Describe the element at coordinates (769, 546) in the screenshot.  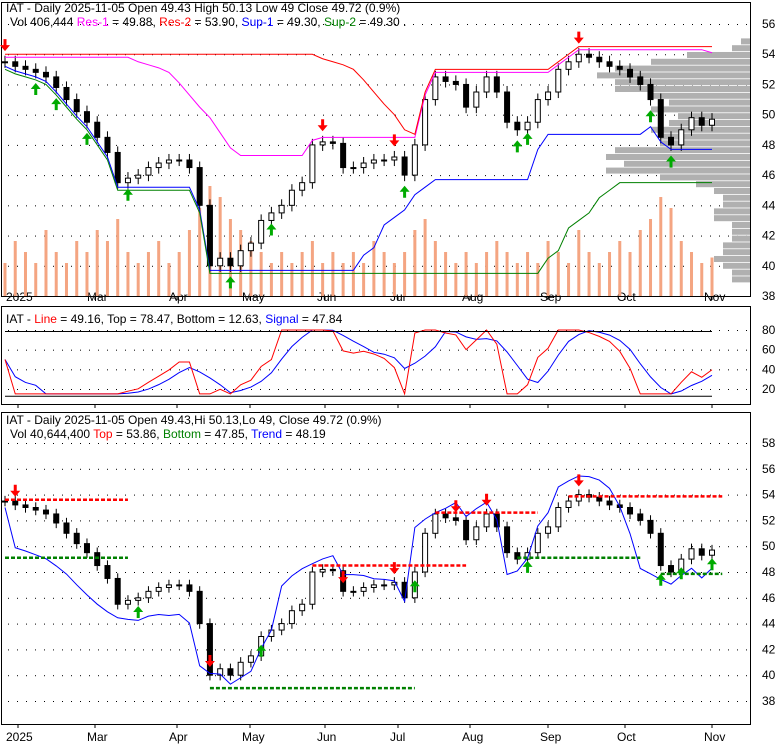
I see `panel3-y-tick: 50` at that location.